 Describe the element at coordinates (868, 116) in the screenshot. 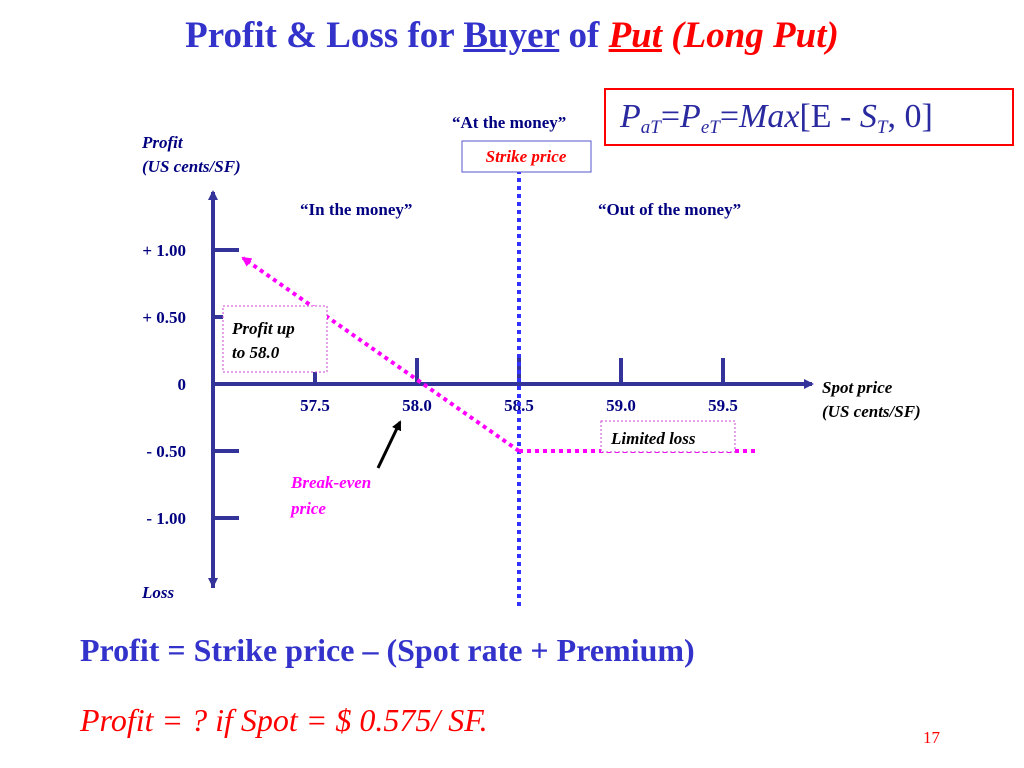

I see `formula-s: S` at that location.